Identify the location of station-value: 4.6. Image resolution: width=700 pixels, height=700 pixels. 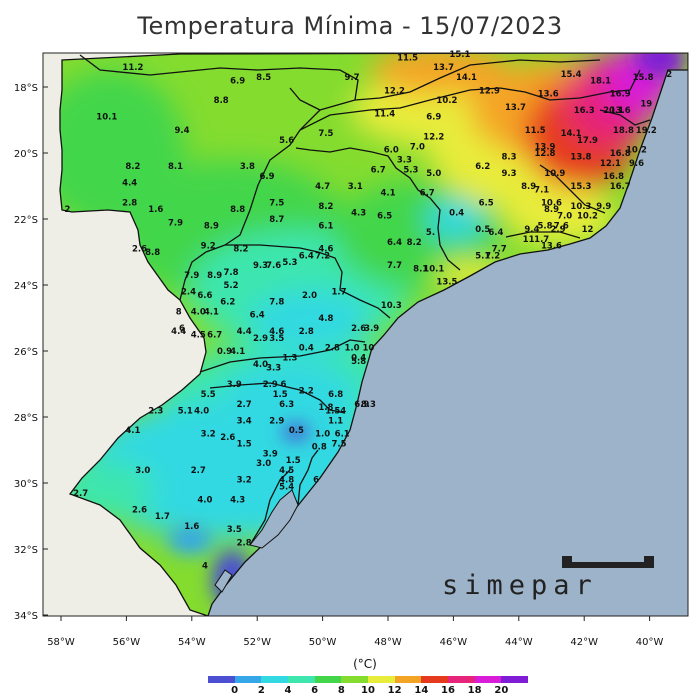
(325, 250).